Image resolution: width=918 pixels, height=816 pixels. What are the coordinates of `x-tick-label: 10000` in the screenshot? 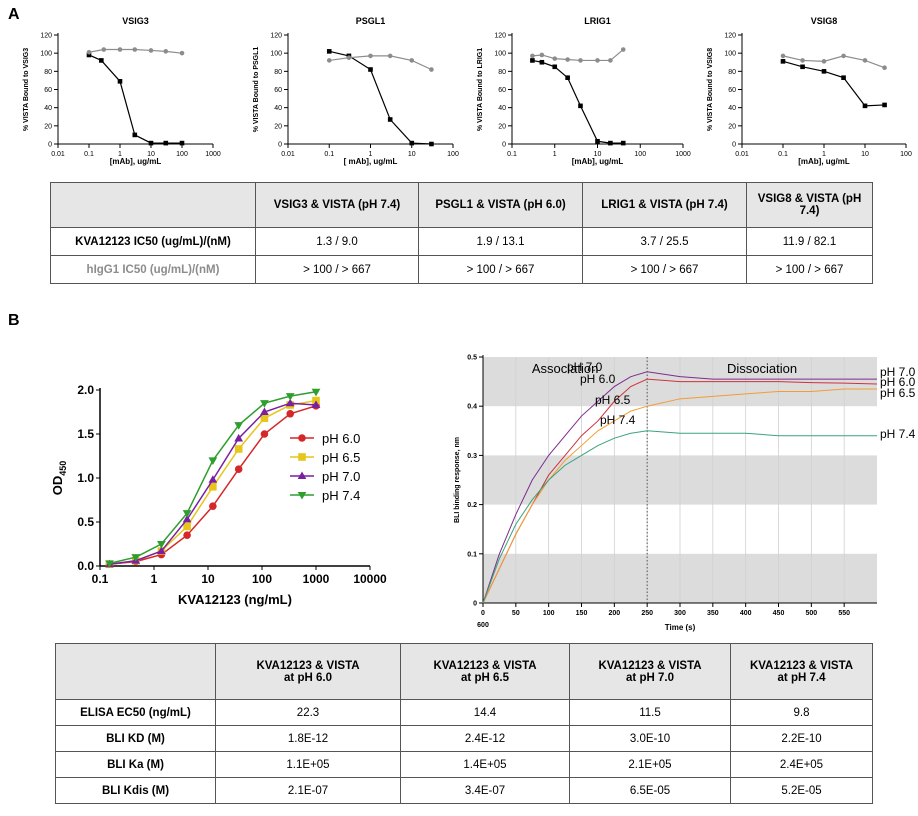 It's located at (370, 579).